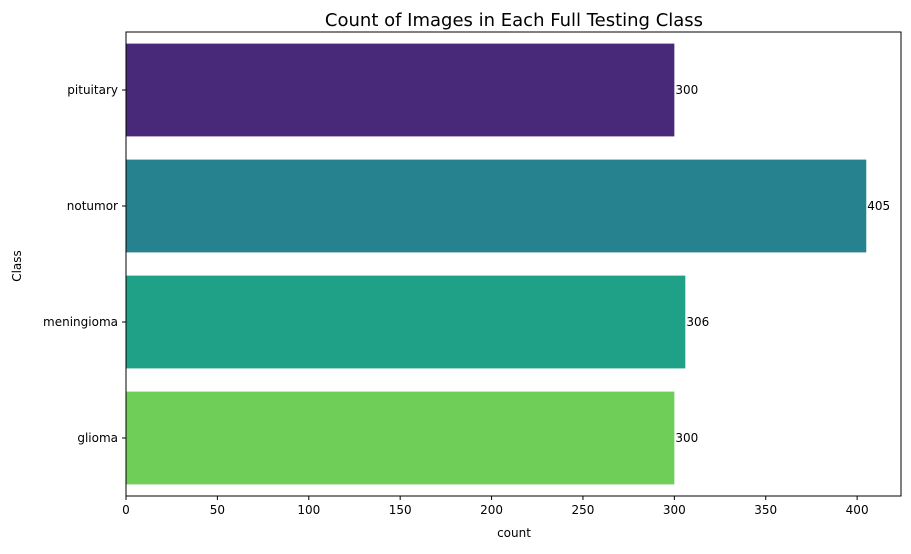  Describe the element at coordinates (697, 322) in the screenshot. I see `value-label-meningioma: 306` at that location.